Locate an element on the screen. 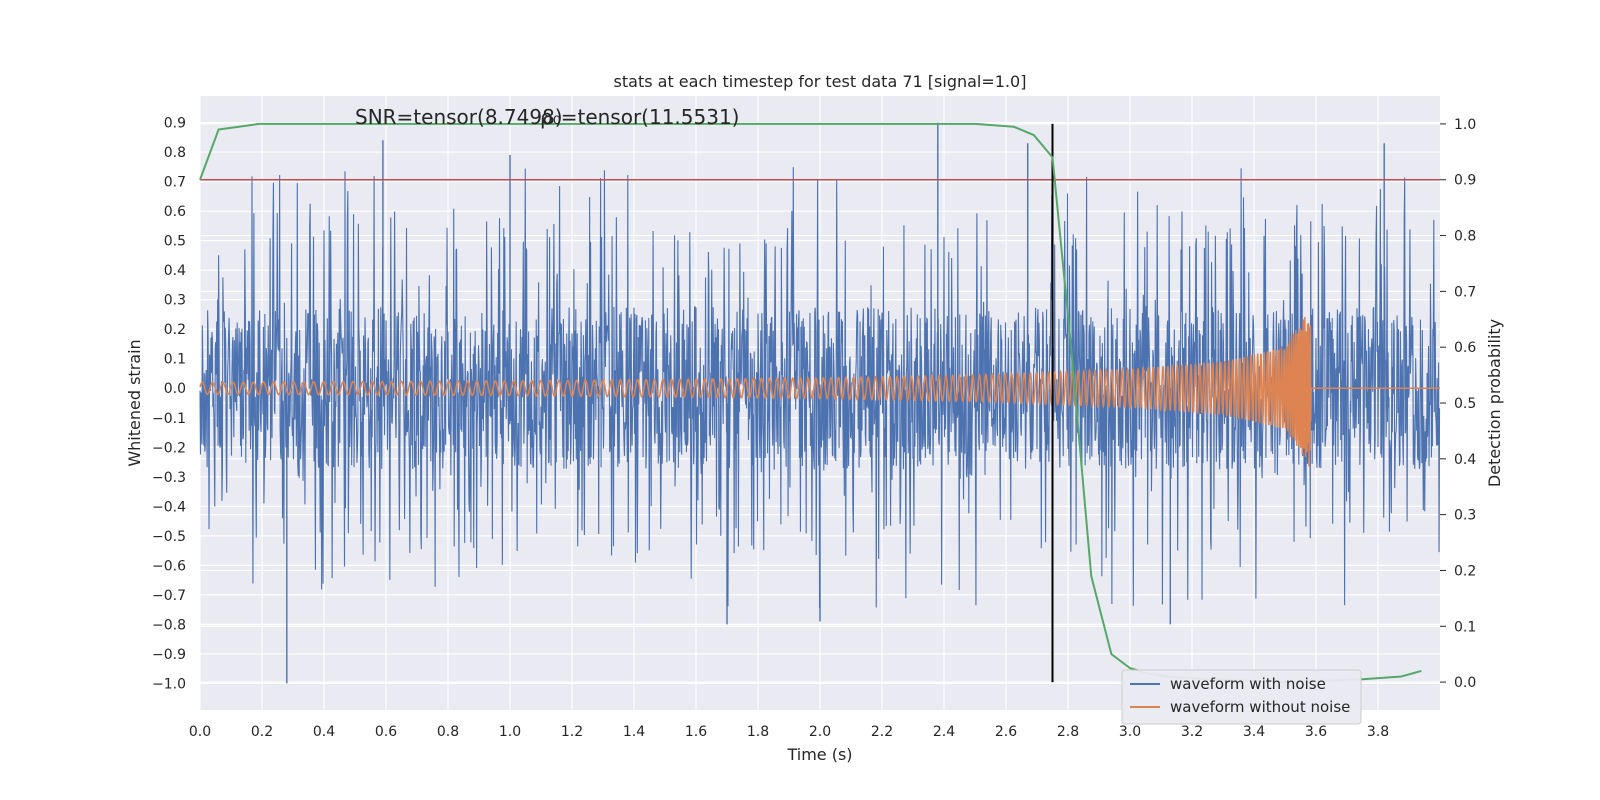 The height and width of the screenshot is (800, 1600). legend-box is located at coordinates (1241, 697).